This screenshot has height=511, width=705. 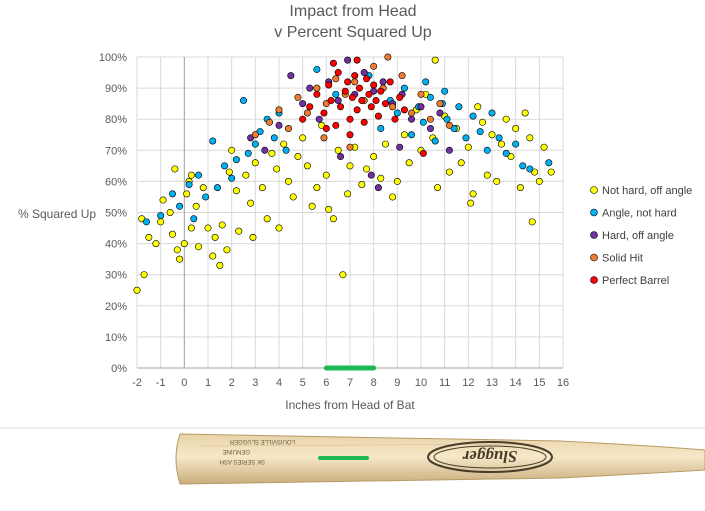 I want to click on series-perfect-barrel, so click(x=363, y=106).